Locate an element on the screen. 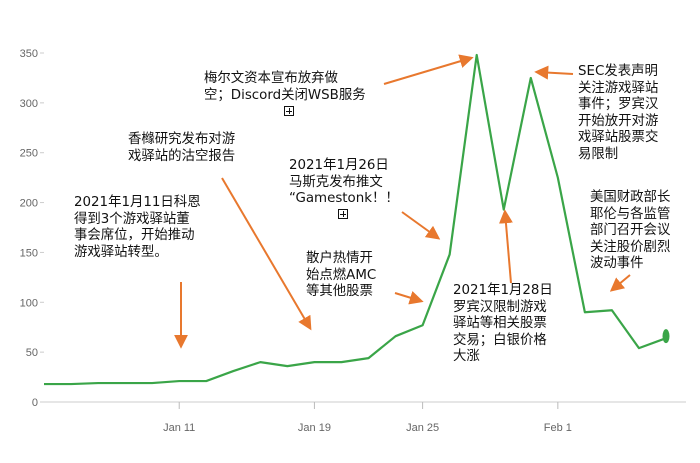 The height and width of the screenshot is (463, 700). x-tick-label: Jan 25 is located at coordinates (422, 428).